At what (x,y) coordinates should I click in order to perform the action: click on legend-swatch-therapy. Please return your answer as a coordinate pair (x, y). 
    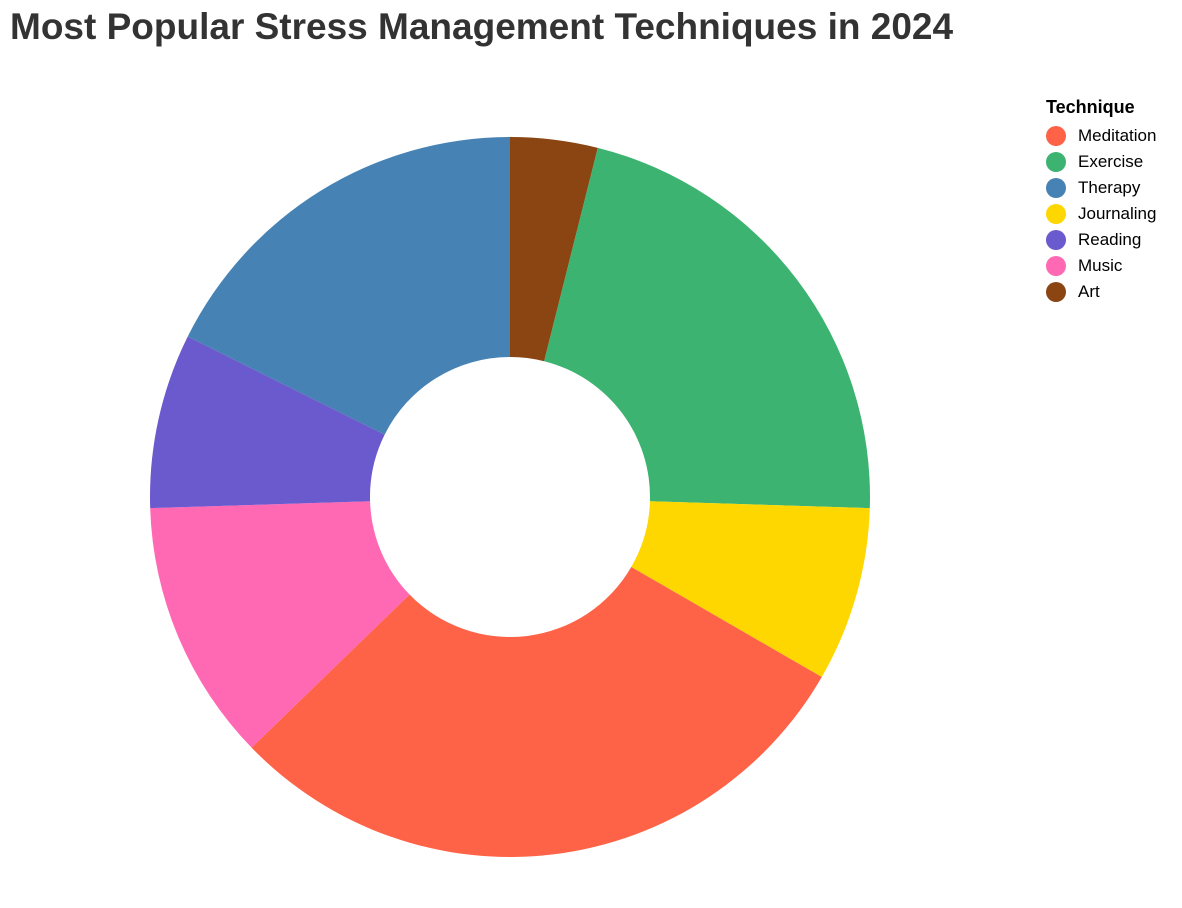
    Looking at the image, I should click on (1056, 188).